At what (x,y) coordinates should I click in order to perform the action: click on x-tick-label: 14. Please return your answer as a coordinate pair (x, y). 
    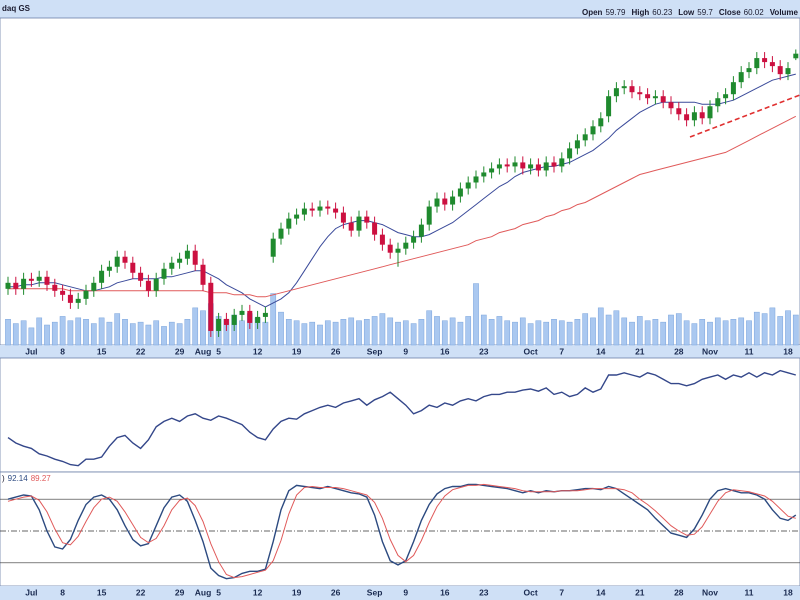
    Looking at the image, I should click on (601, 592).